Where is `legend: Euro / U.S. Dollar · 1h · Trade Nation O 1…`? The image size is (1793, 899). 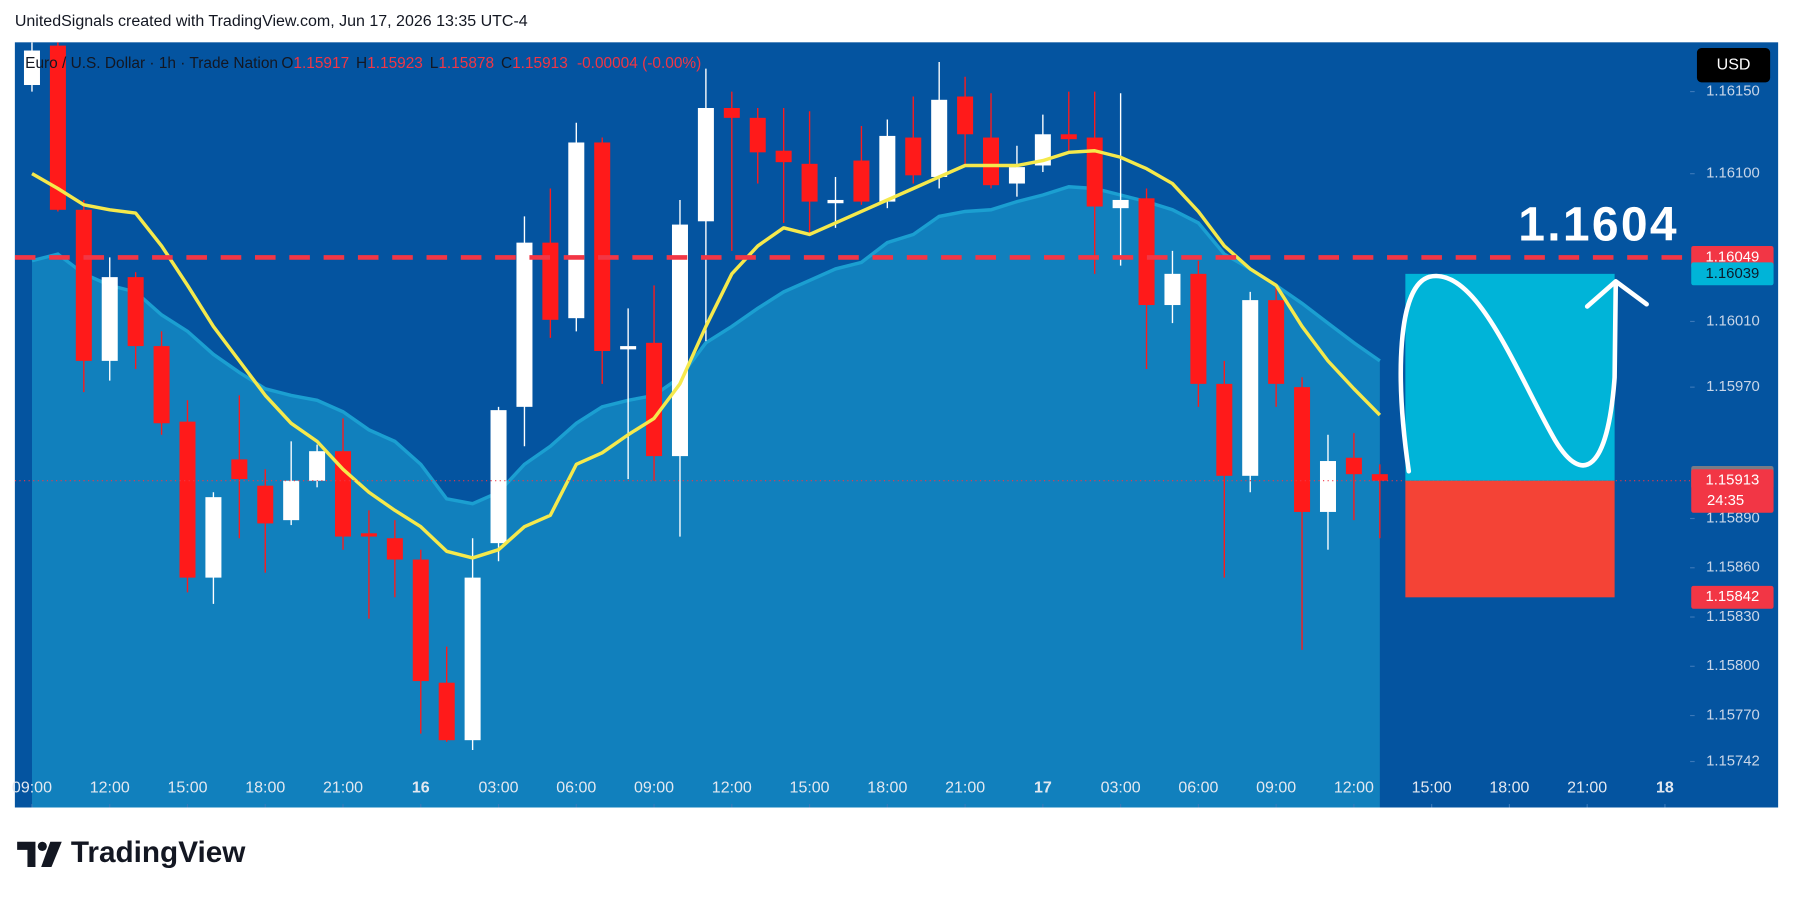
legend: Euro / U.S. Dollar · 1h · Trade Nation O 1… is located at coordinates (363, 63).